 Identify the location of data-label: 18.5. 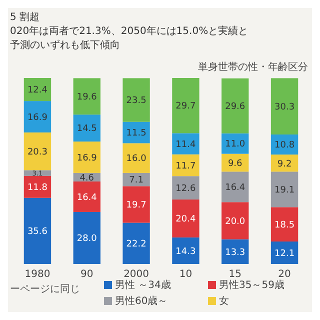
(284, 225).